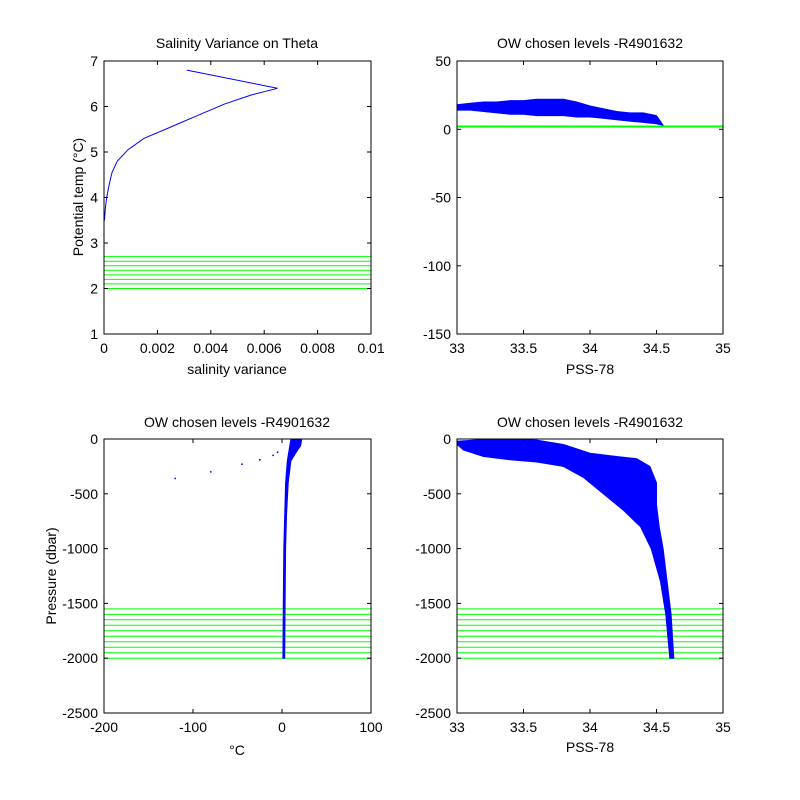 The width and height of the screenshot is (800, 800). I want to click on x-tick-label: 0.006, so click(264, 348).